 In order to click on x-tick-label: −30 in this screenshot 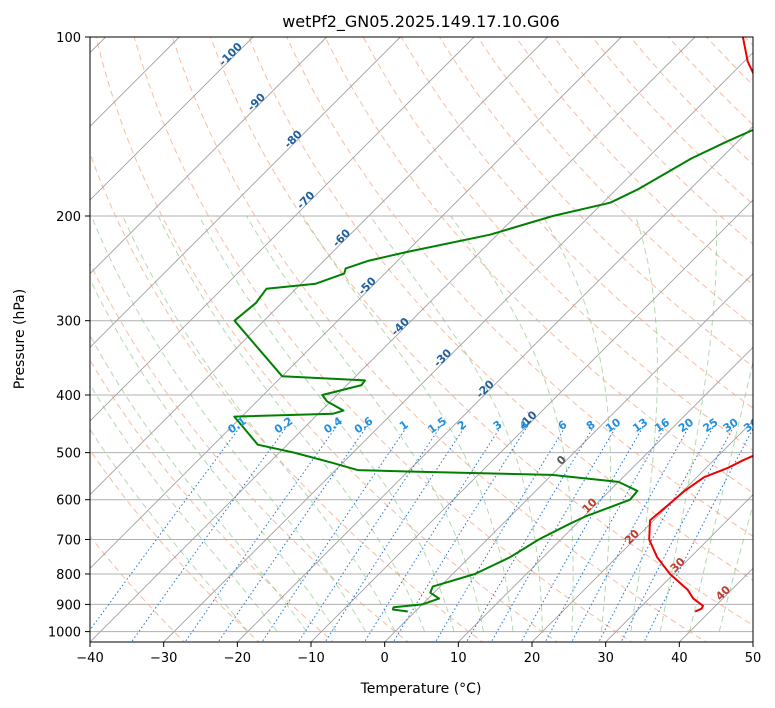, I will do `click(163, 658)`.